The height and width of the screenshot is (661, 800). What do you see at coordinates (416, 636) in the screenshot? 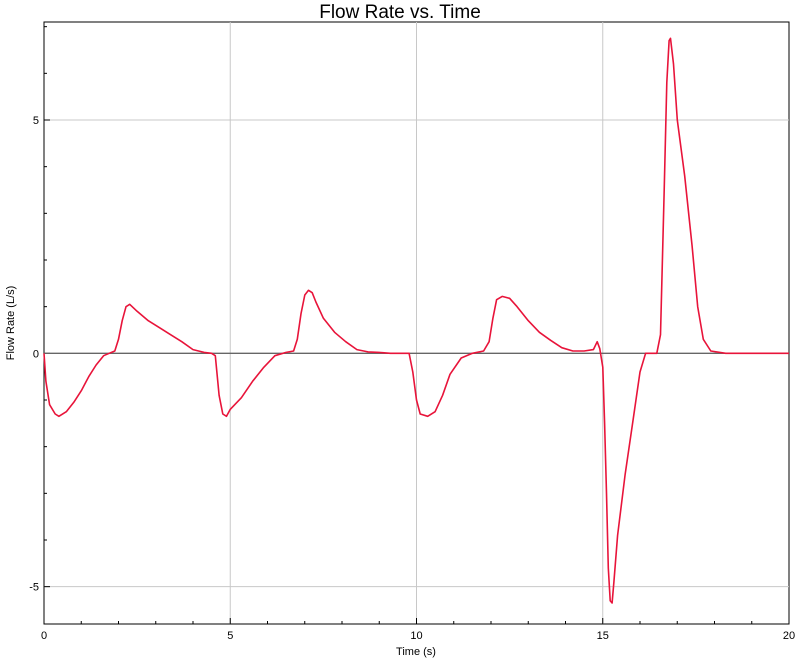
I see `x-tick-label: 10` at bounding box center [416, 636].